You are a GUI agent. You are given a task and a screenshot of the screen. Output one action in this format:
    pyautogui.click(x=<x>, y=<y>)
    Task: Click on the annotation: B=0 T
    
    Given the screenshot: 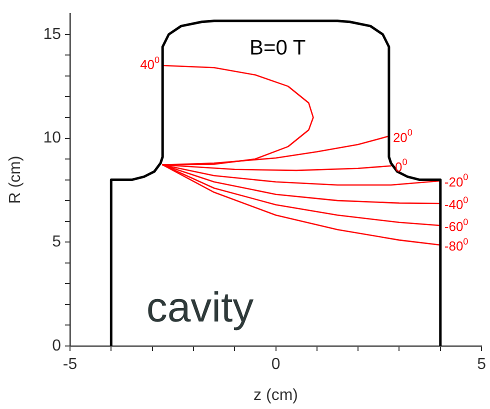 What is the action you would take?
    pyautogui.click(x=277, y=48)
    